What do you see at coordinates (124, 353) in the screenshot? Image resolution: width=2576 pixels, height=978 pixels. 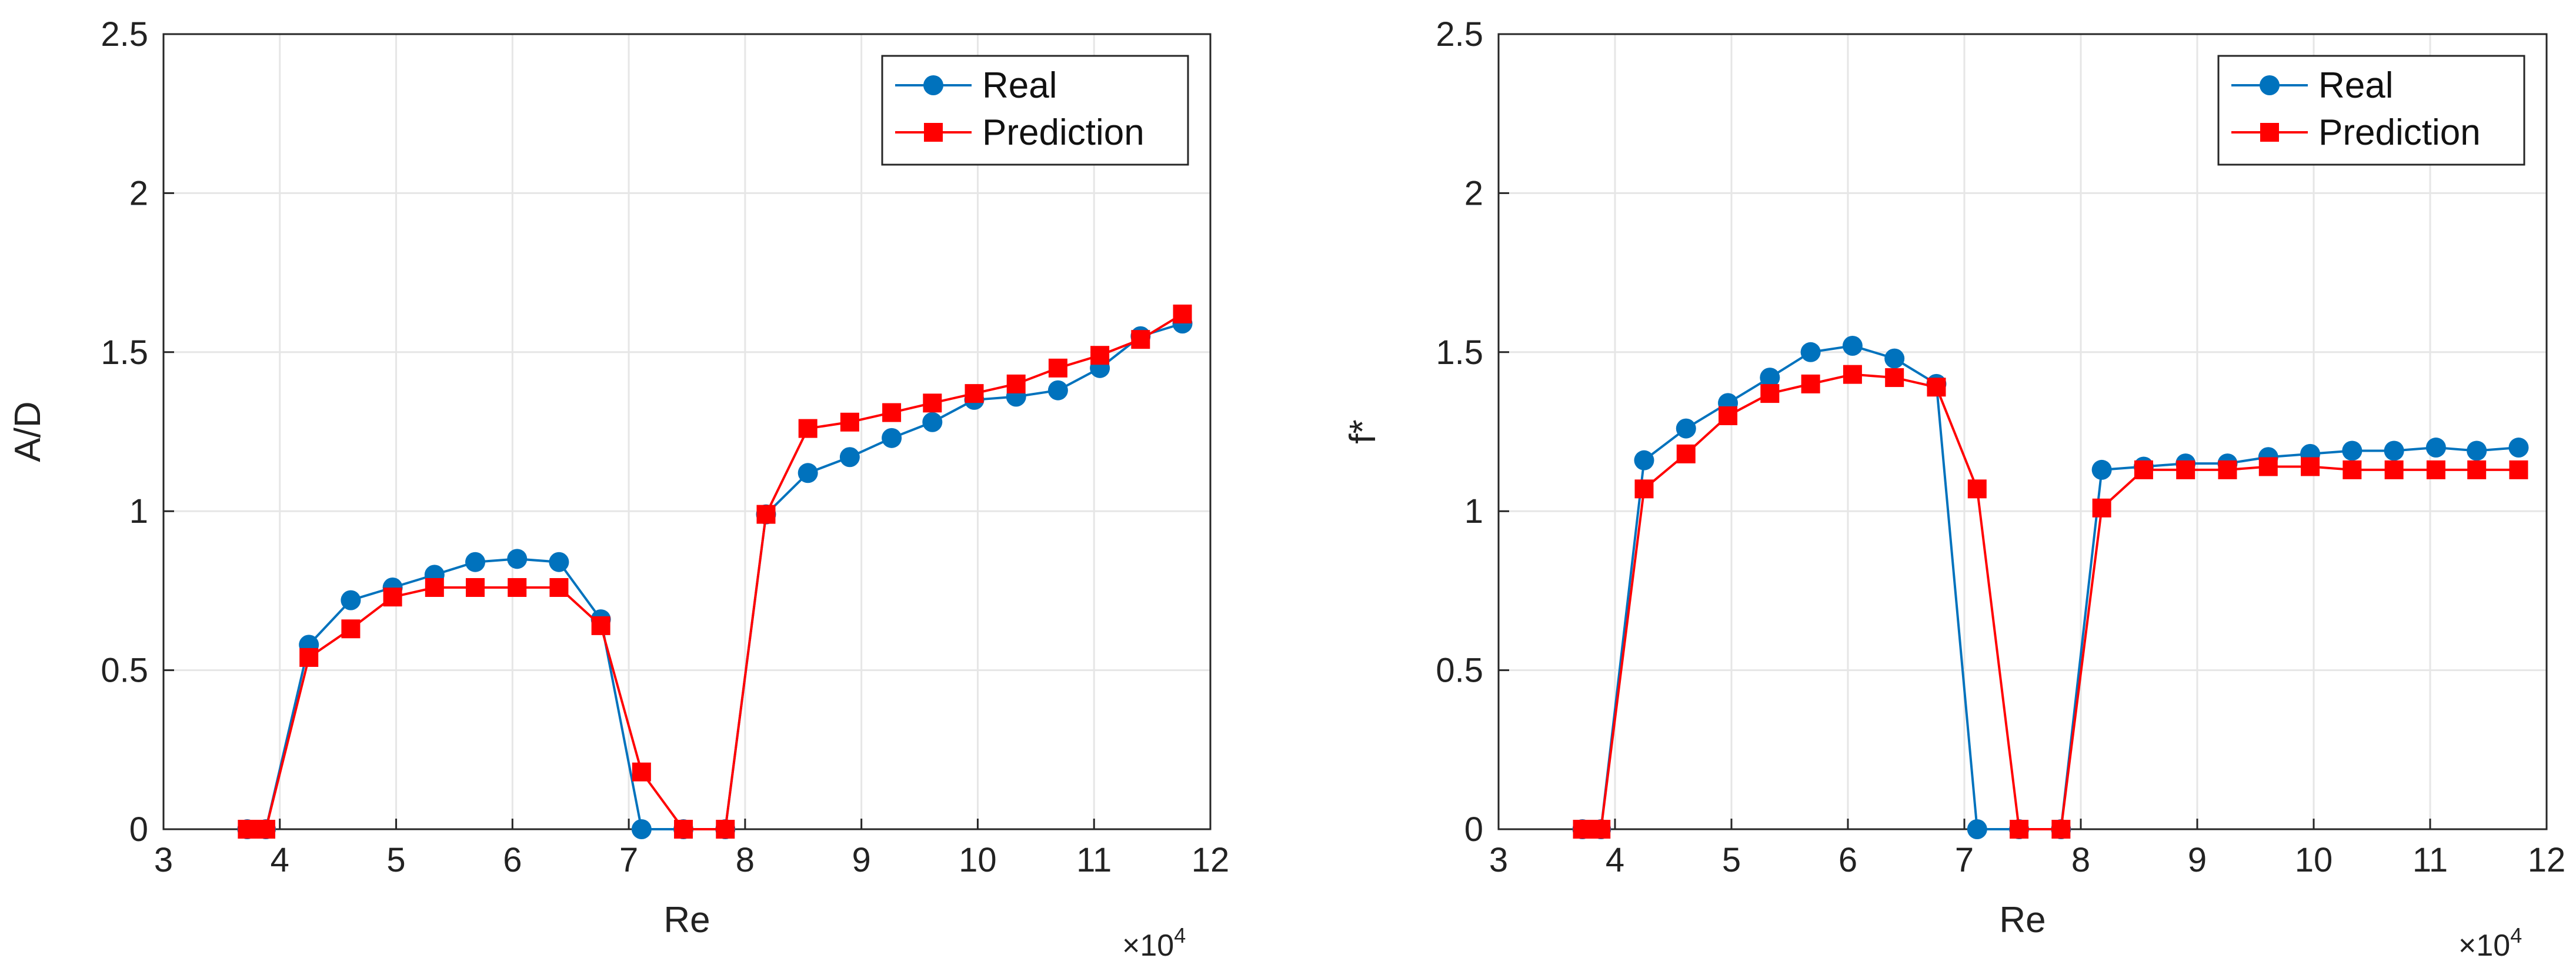 I see `y-tick-label: 1.5` at bounding box center [124, 353].